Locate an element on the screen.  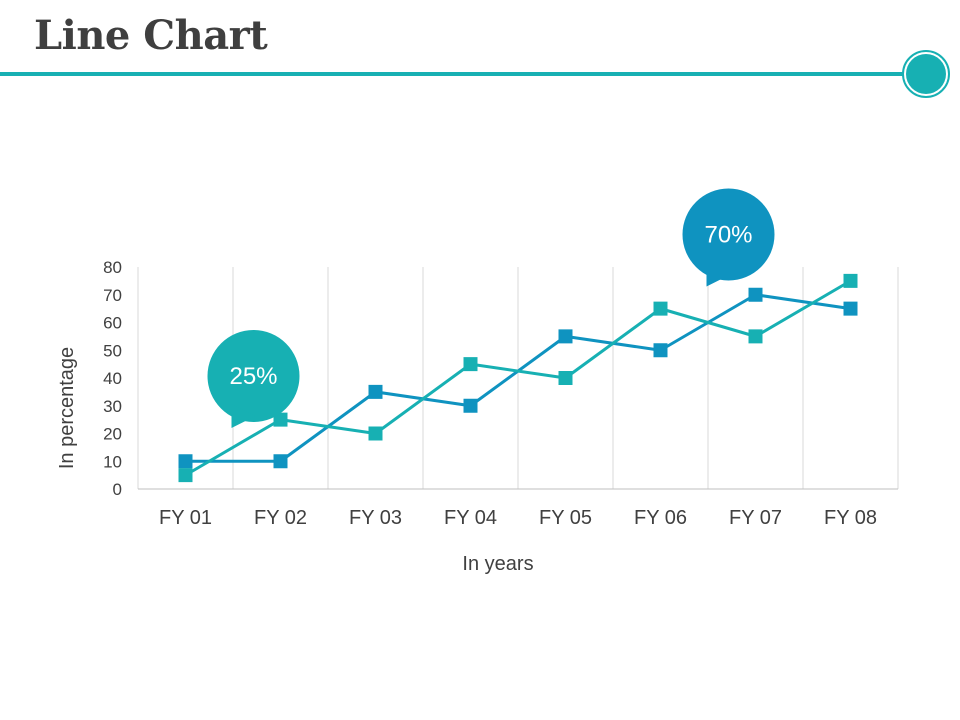
y-tick-label: 80 is located at coordinates (112, 267).